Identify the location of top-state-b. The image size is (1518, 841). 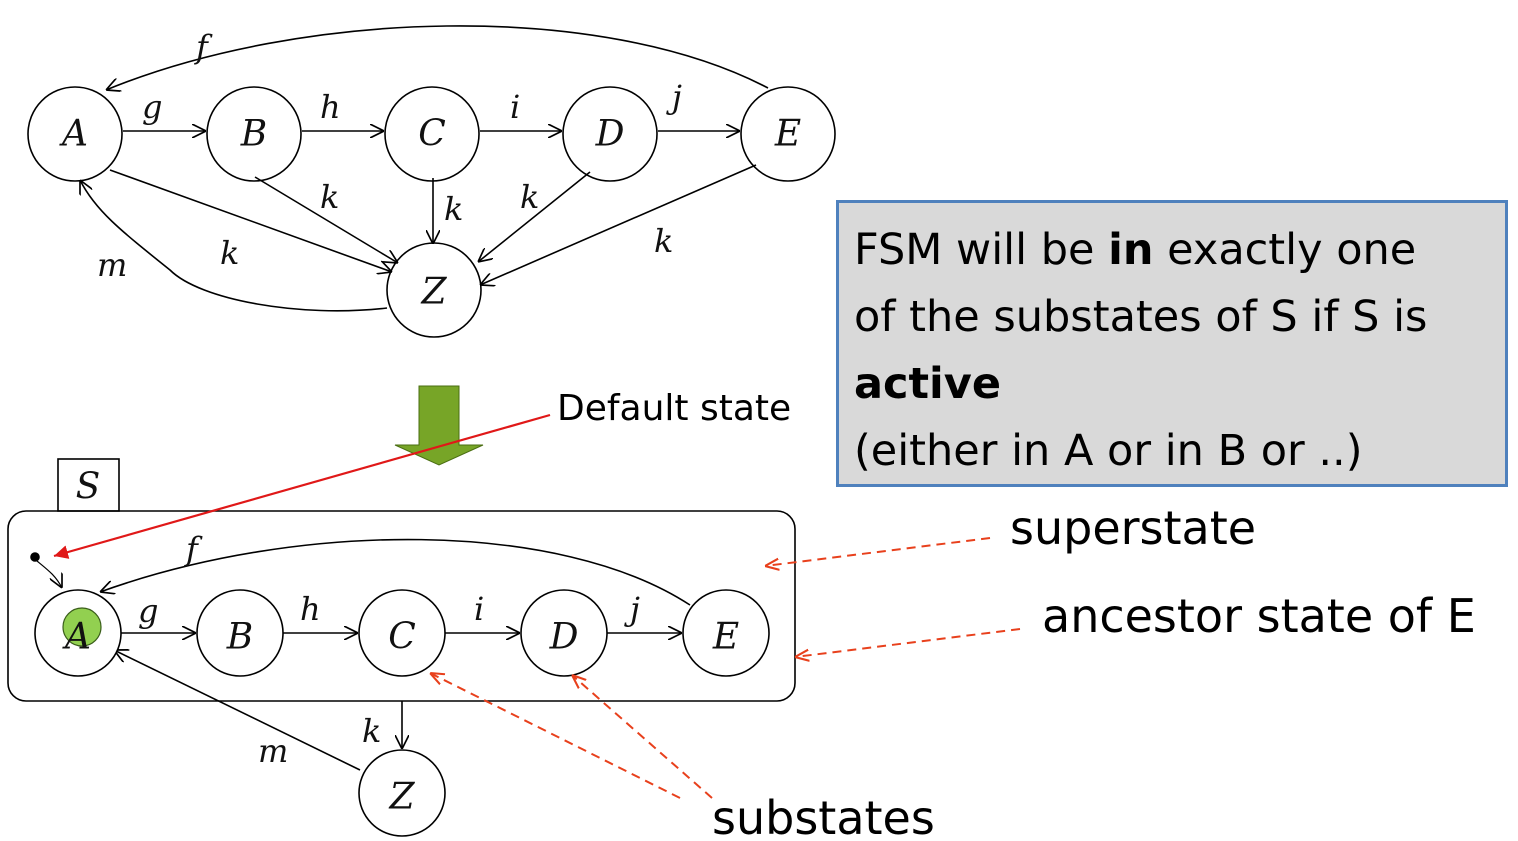
(254, 134).